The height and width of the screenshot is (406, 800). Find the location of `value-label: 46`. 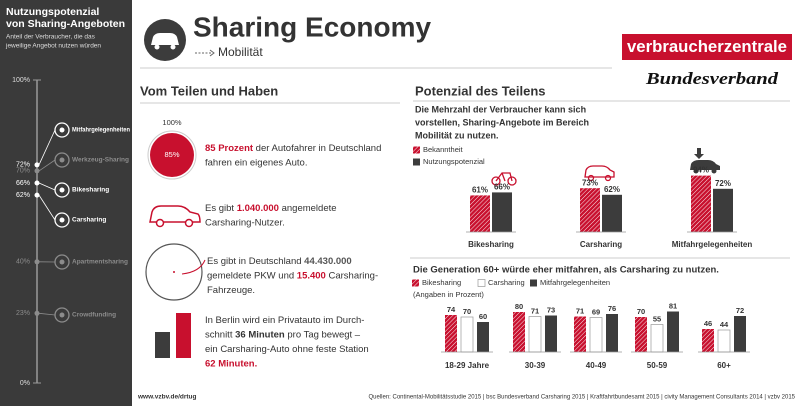

value-label: 46 is located at coordinates (708, 323).